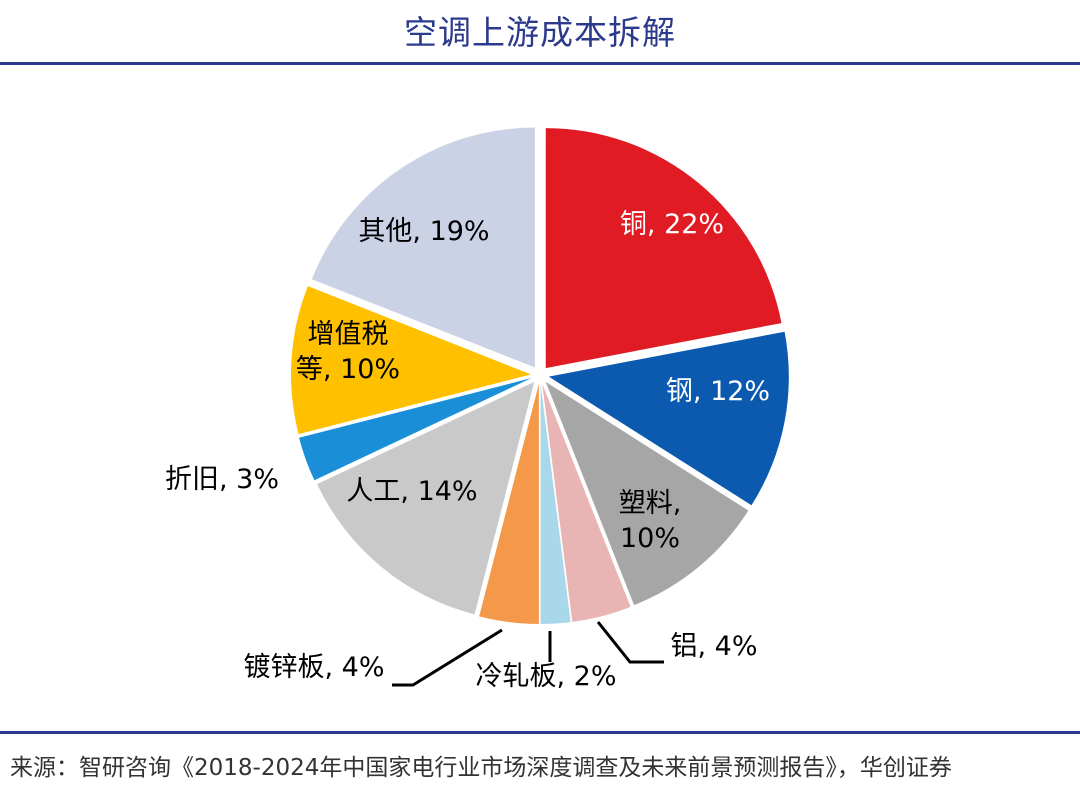 The image size is (1080, 797). What do you see at coordinates (423, 231) in the screenshot?
I see `slice-label-10: 其他, 19%` at bounding box center [423, 231].